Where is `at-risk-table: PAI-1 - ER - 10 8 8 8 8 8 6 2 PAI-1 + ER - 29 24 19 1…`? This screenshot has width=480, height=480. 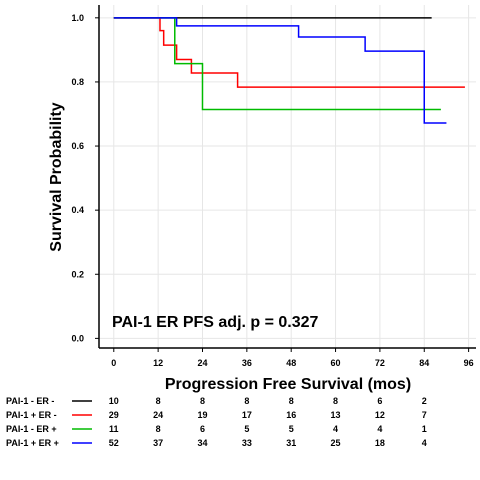 at-risk-table: PAI-1 - ER - 10 8 8 8 8 8 6 2 PAI-1 + ER - 29 24 19 1… is located at coordinates (216, 422).